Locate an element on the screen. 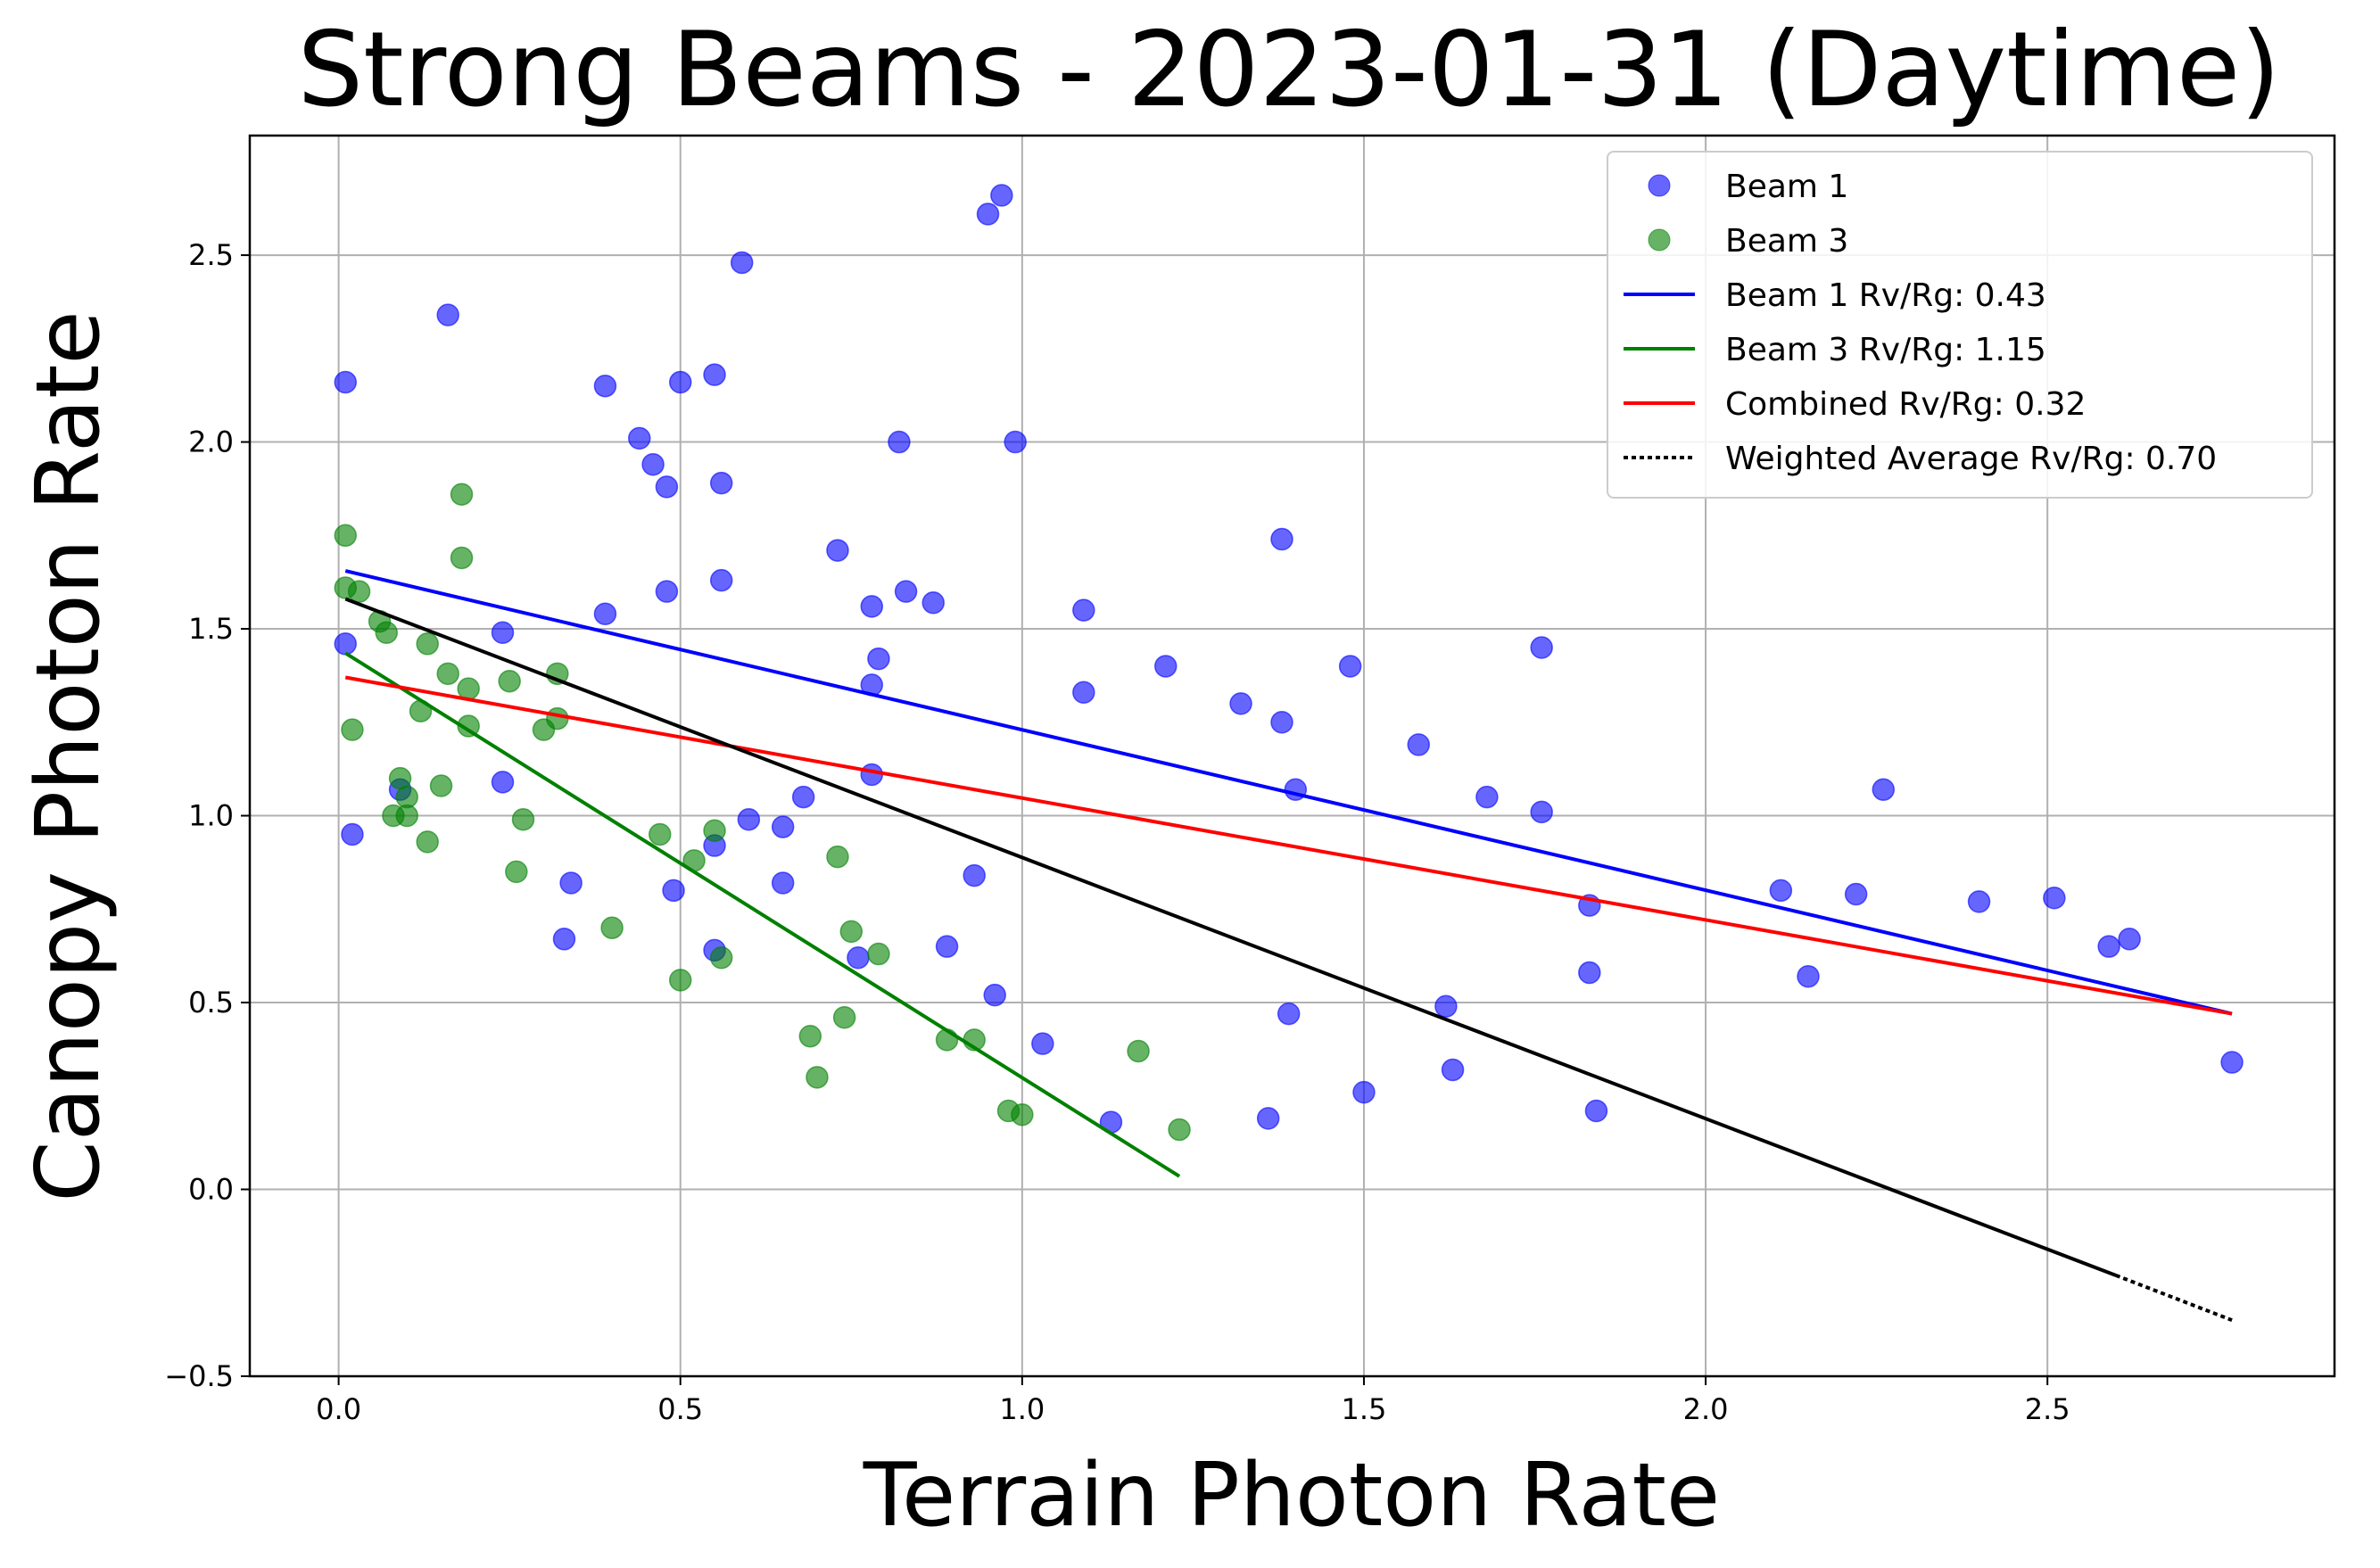  legend-label: Beam 1 is located at coordinates (1786, 187).